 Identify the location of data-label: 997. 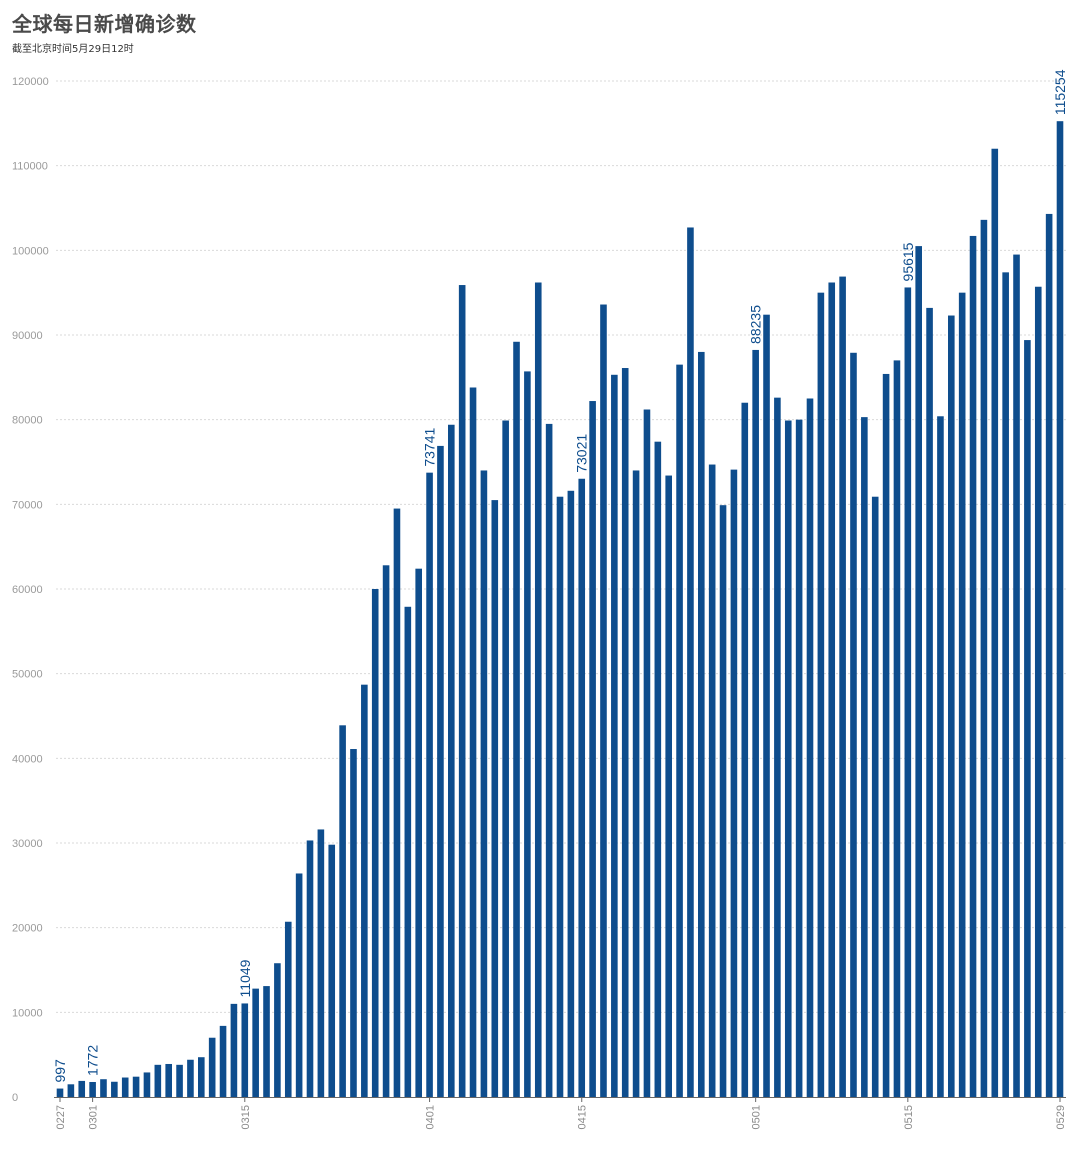
(60, 1071).